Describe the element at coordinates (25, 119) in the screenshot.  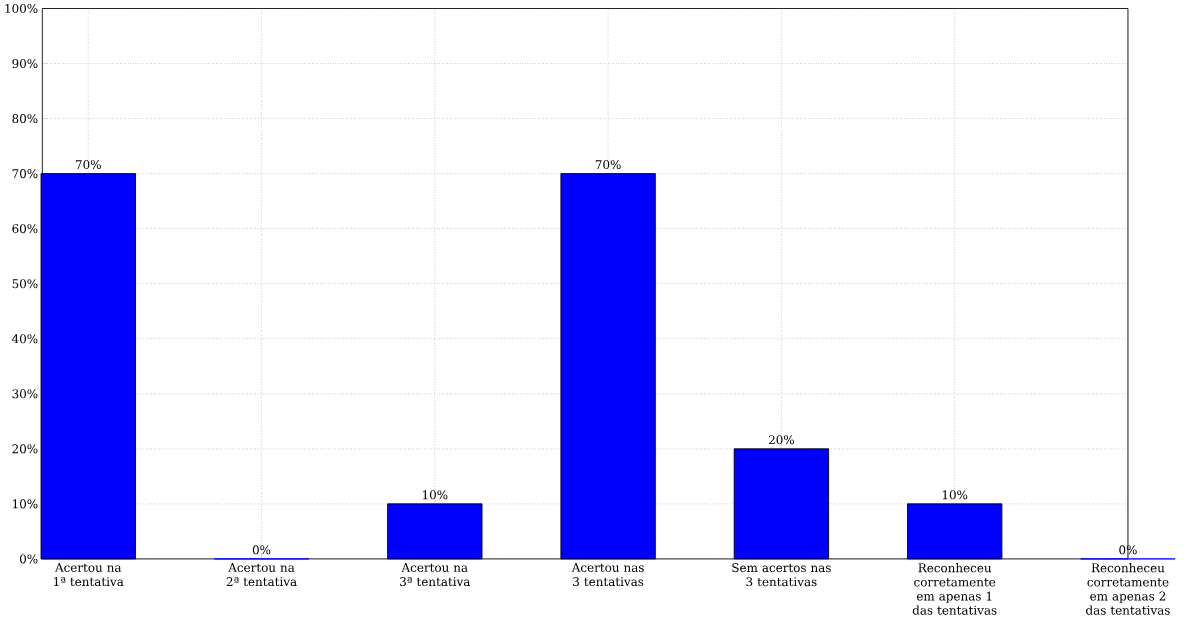
I see `y-tick-label: 80%` at that location.